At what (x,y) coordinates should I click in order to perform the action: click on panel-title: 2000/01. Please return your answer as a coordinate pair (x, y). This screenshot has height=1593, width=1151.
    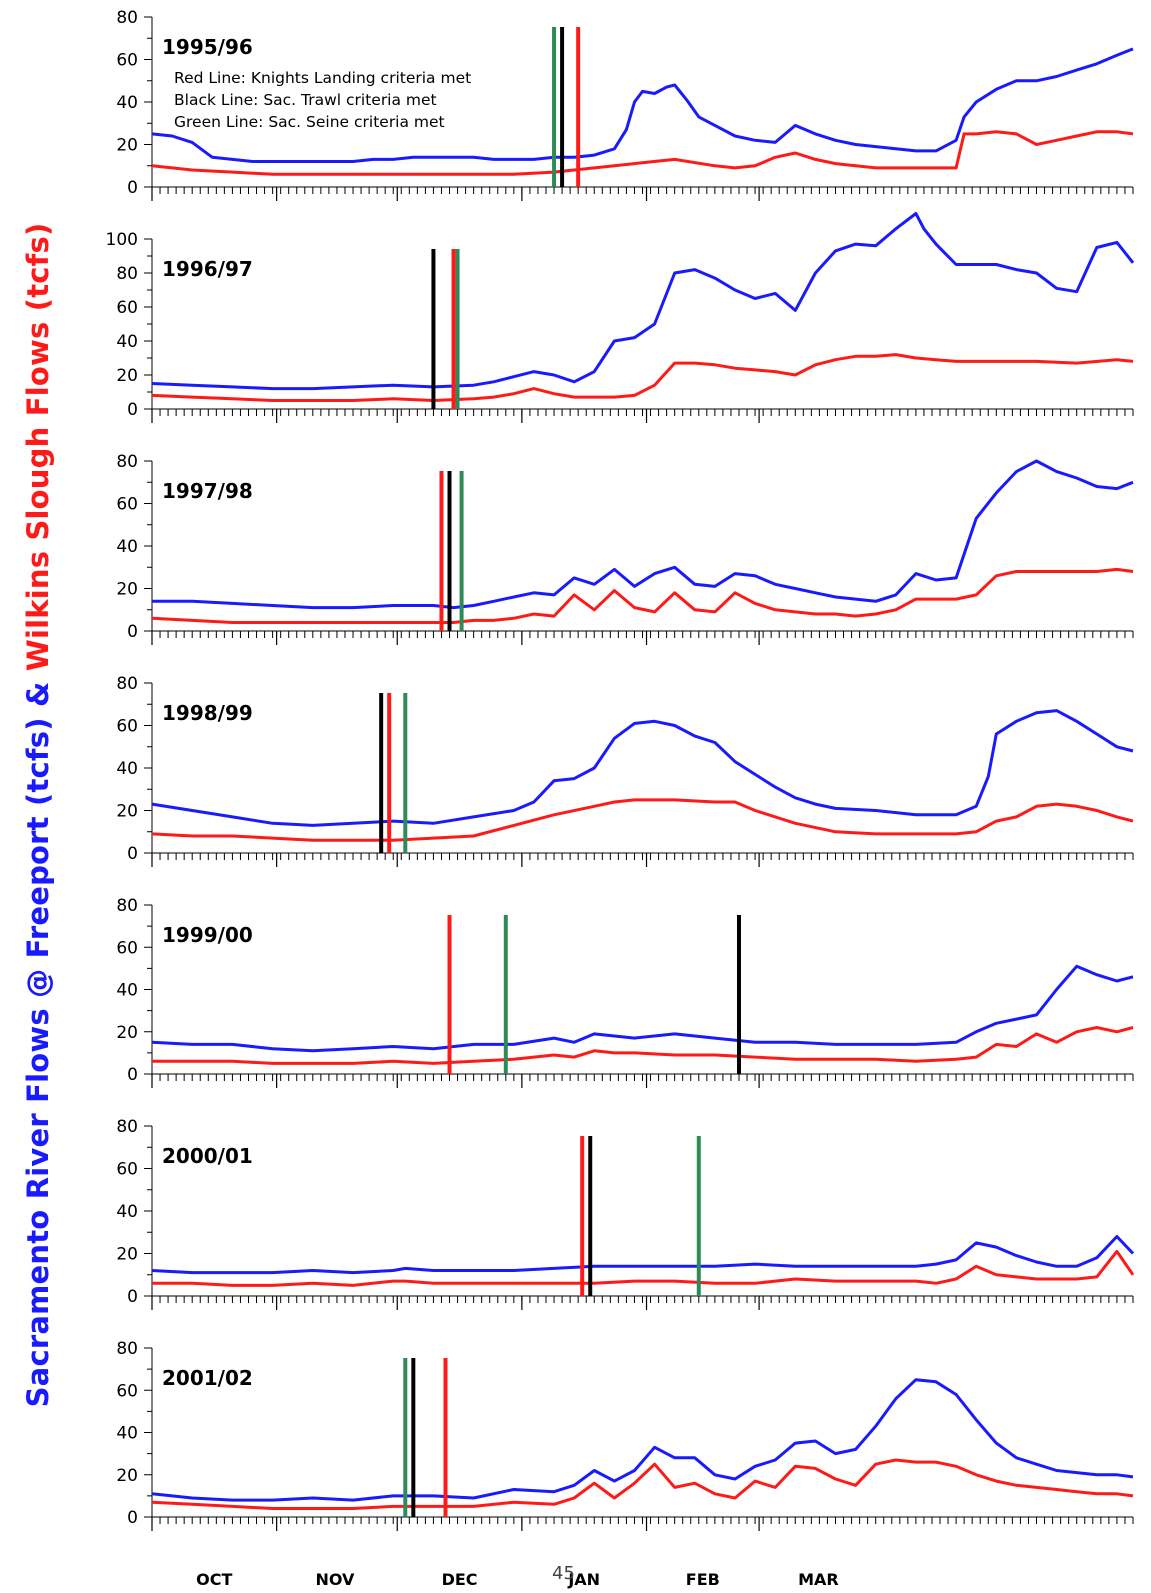
    Looking at the image, I should click on (207, 1156).